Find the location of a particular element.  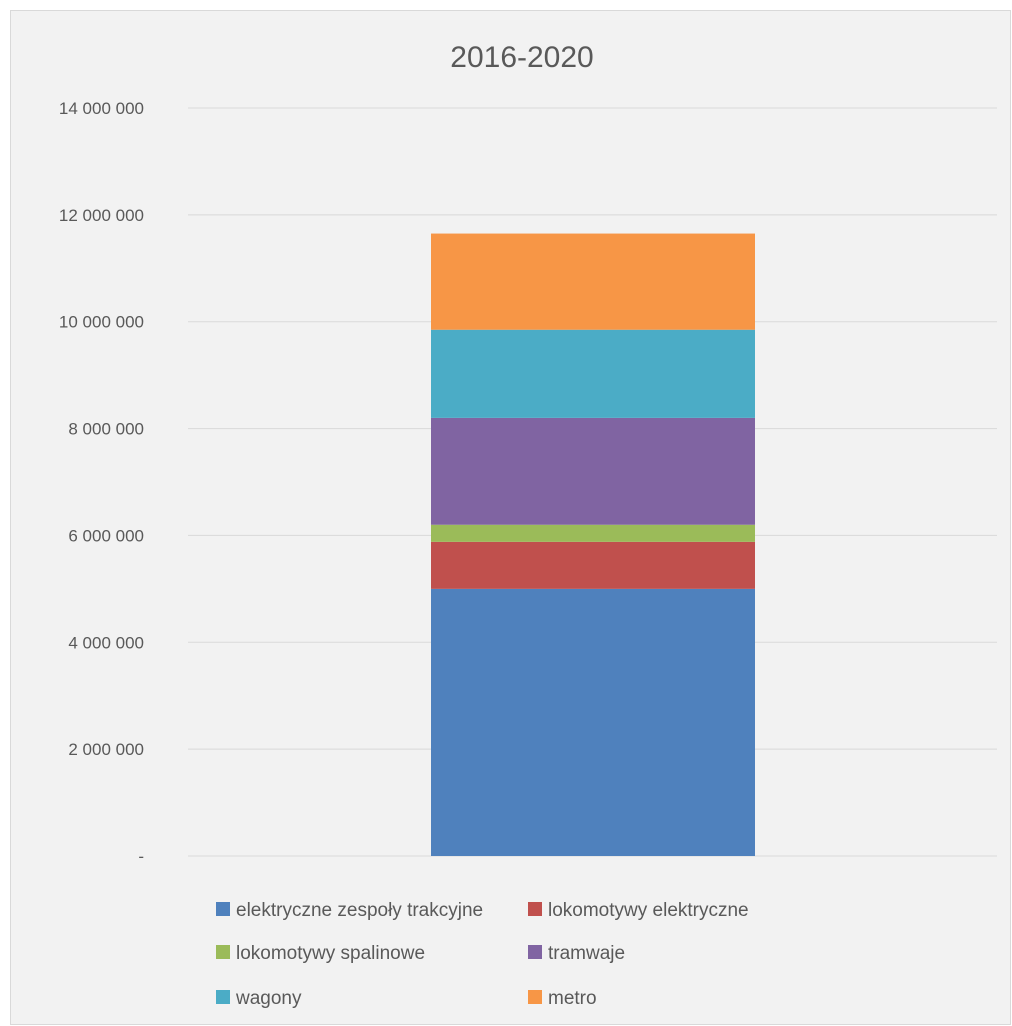

y-tick-label: 8 000 000 is located at coordinates (106, 429).